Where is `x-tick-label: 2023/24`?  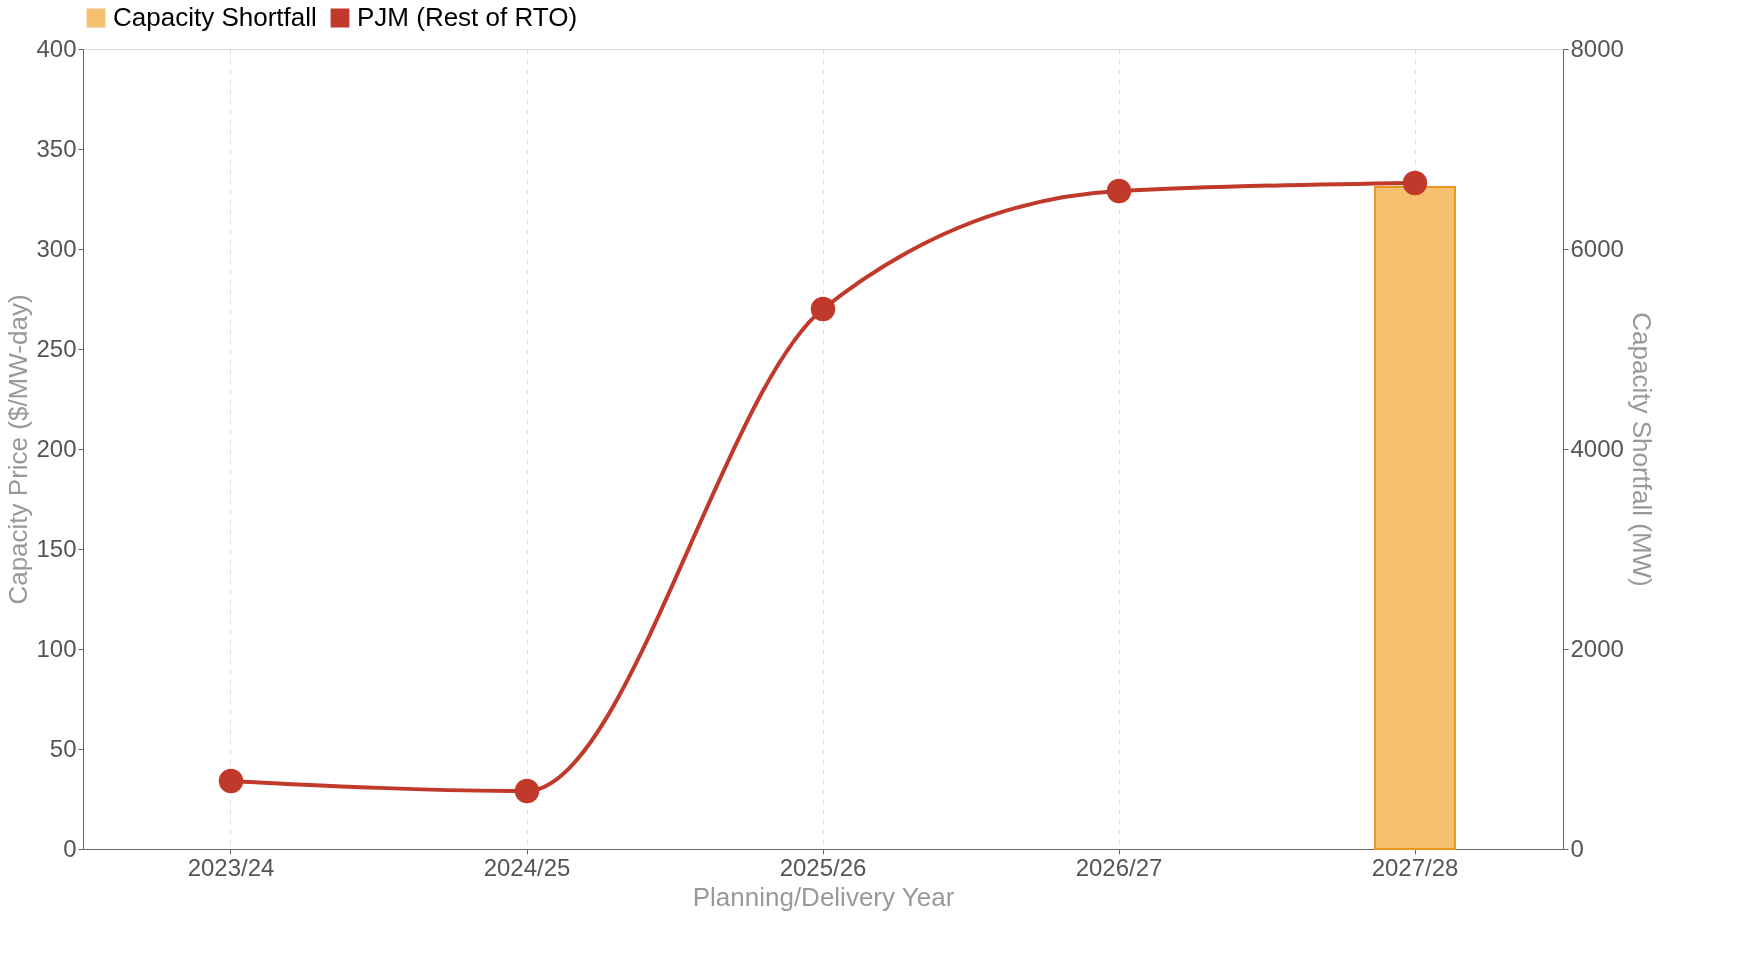 x-tick-label: 2023/24 is located at coordinates (231, 867).